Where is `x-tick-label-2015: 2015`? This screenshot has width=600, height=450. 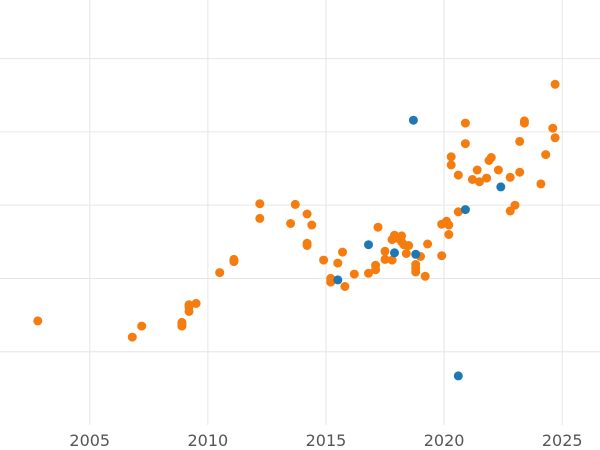
x-tick-label-2015: 2015 is located at coordinates (326, 440).